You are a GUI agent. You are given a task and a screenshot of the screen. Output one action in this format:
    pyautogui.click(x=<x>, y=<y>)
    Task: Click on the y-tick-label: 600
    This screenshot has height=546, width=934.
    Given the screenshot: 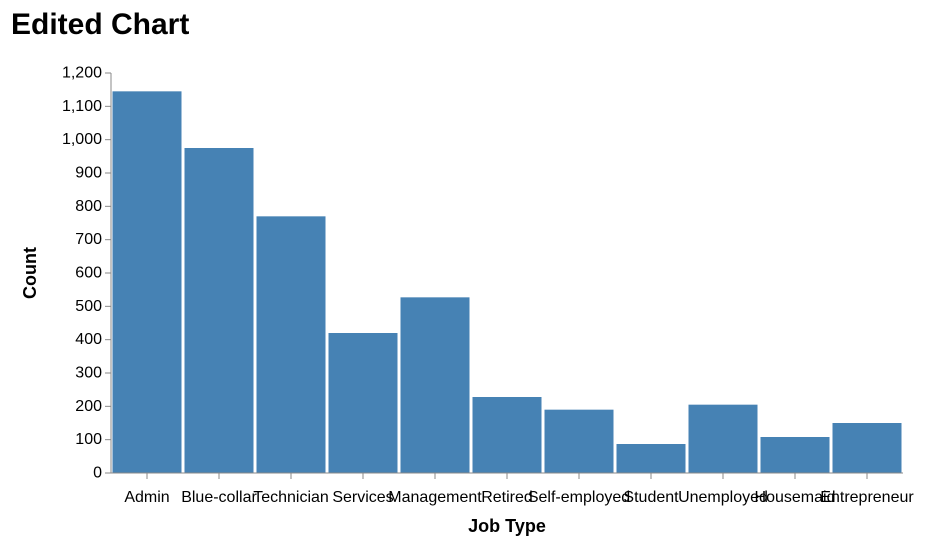 What is the action you would take?
    pyautogui.click(x=88, y=273)
    